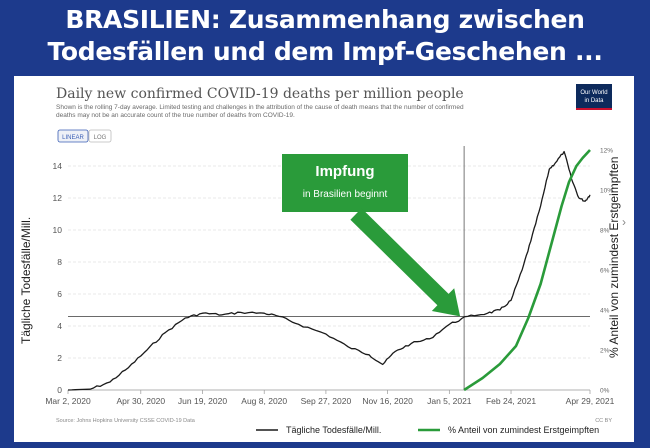 The width and height of the screenshot is (650, 448). Describe the element at coordinates (264, 401) in the screenshot. I see `x-tick-label: Aug 8, 2020` at that location.